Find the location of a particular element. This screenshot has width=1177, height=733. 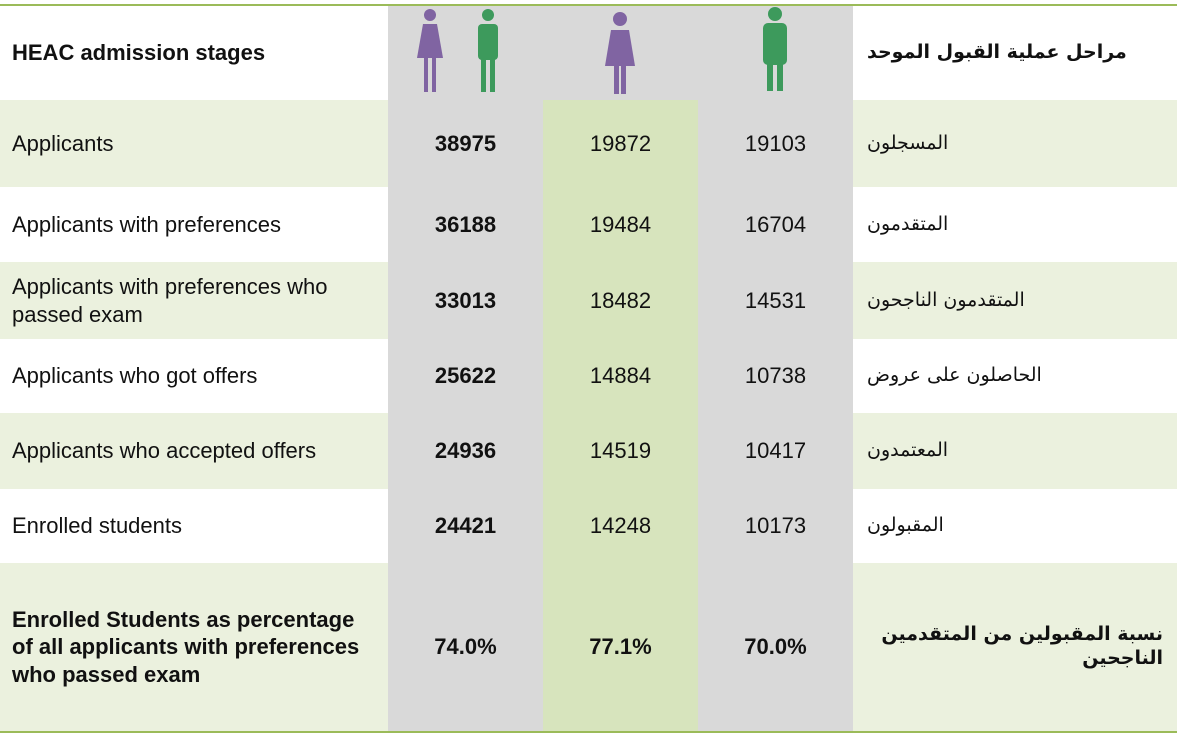

bottom-rule is located at coordinates (588, 732).